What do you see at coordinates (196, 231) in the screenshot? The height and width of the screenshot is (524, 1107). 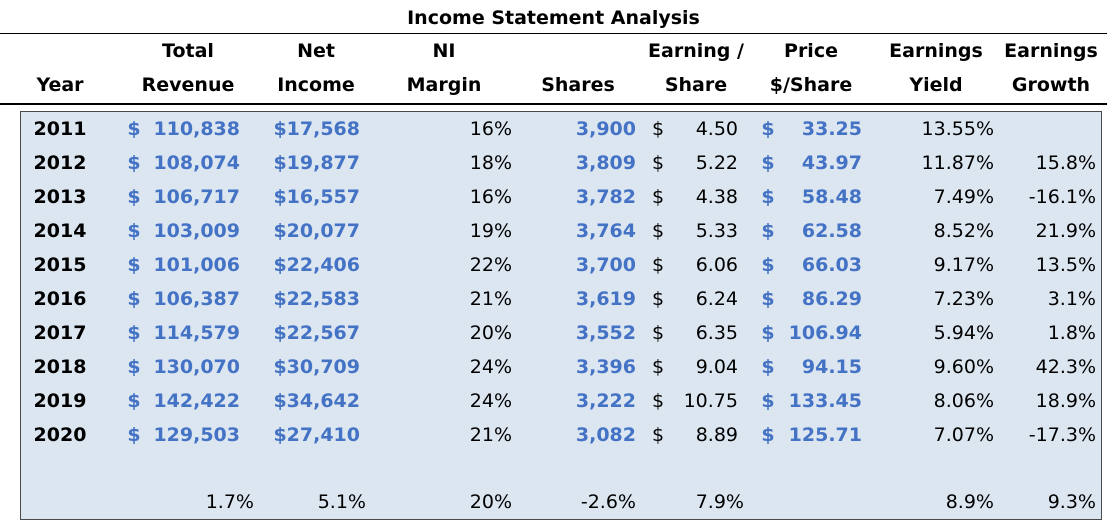 I see `revenue-cell: 103,009` at bounding box center [196, 231].